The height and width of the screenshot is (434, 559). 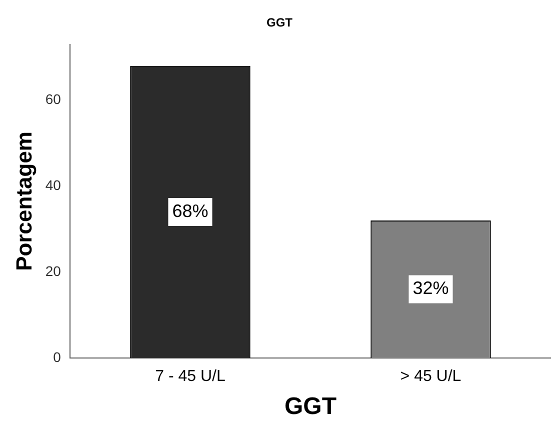 I want to click on y-tick-label: 60, so click(x=53, y=99).